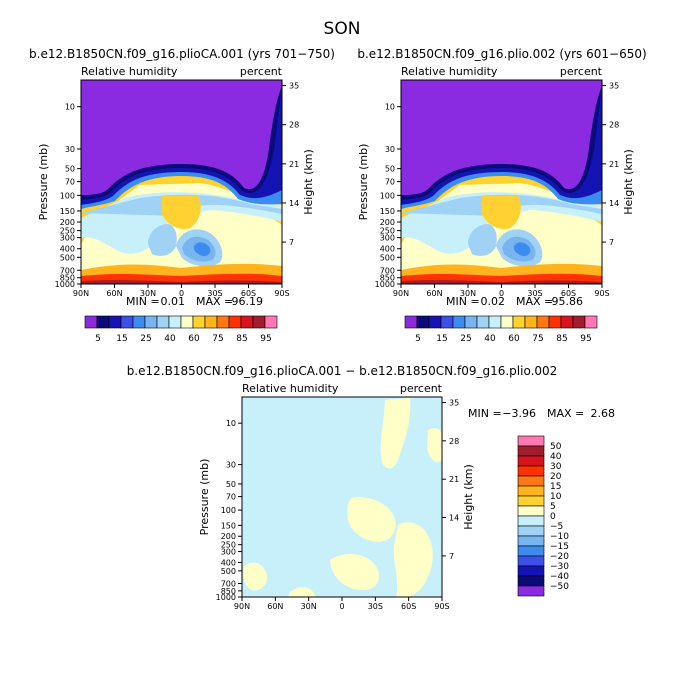  I want to click on panel-c-positive-right, so click(434, 445).